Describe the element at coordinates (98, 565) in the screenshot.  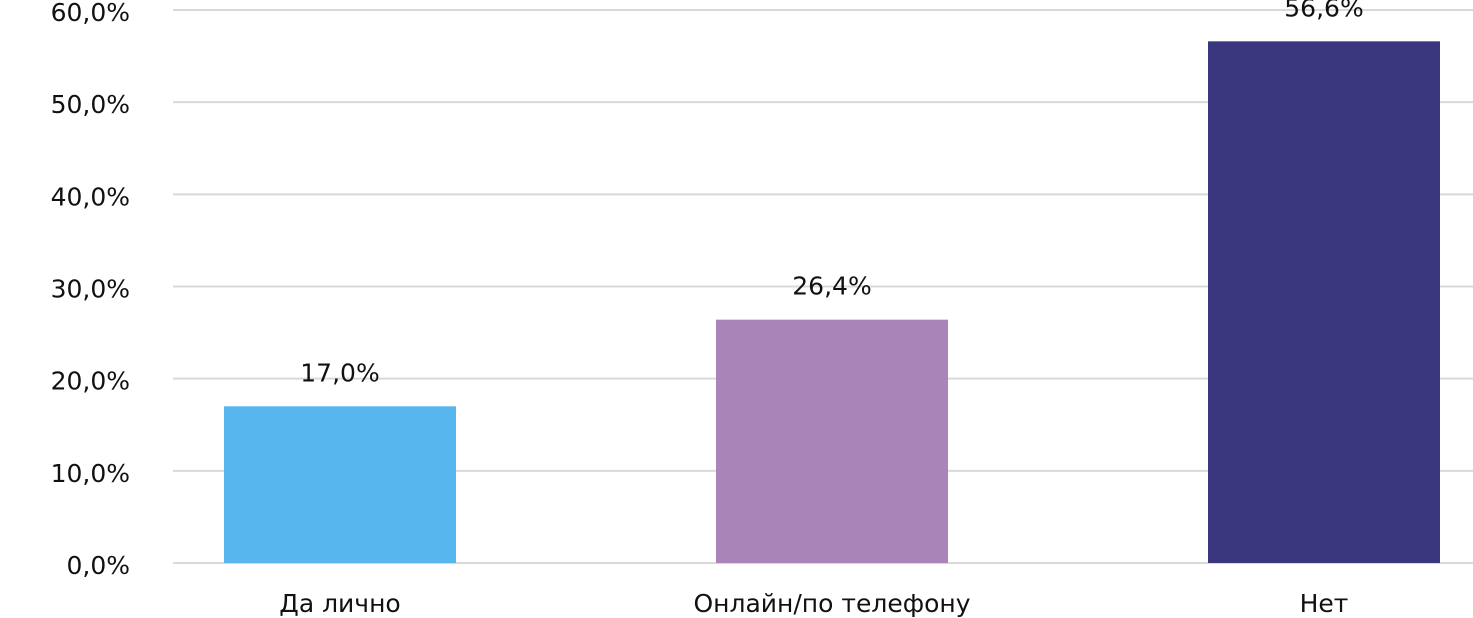
I see `y-tick-label: 0,0%` at that location.